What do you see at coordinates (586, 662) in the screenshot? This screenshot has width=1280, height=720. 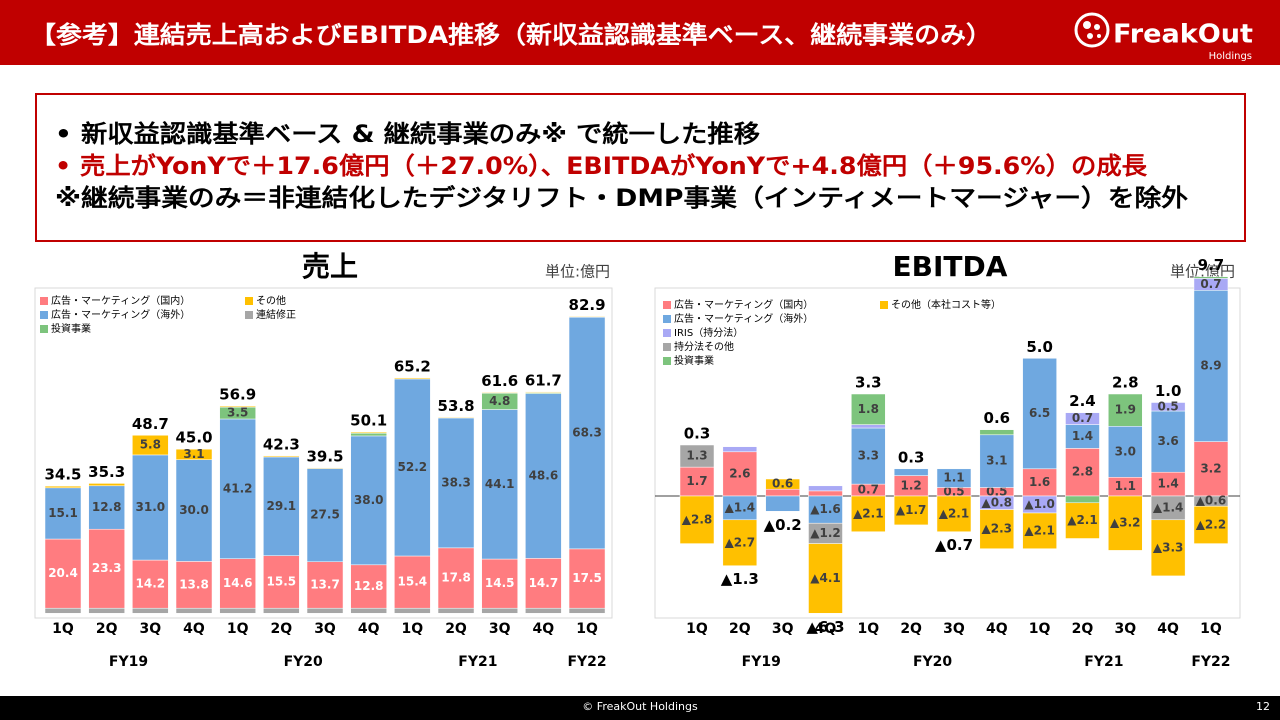 I see `group-label: FY22` at bounding box center [586, 662].